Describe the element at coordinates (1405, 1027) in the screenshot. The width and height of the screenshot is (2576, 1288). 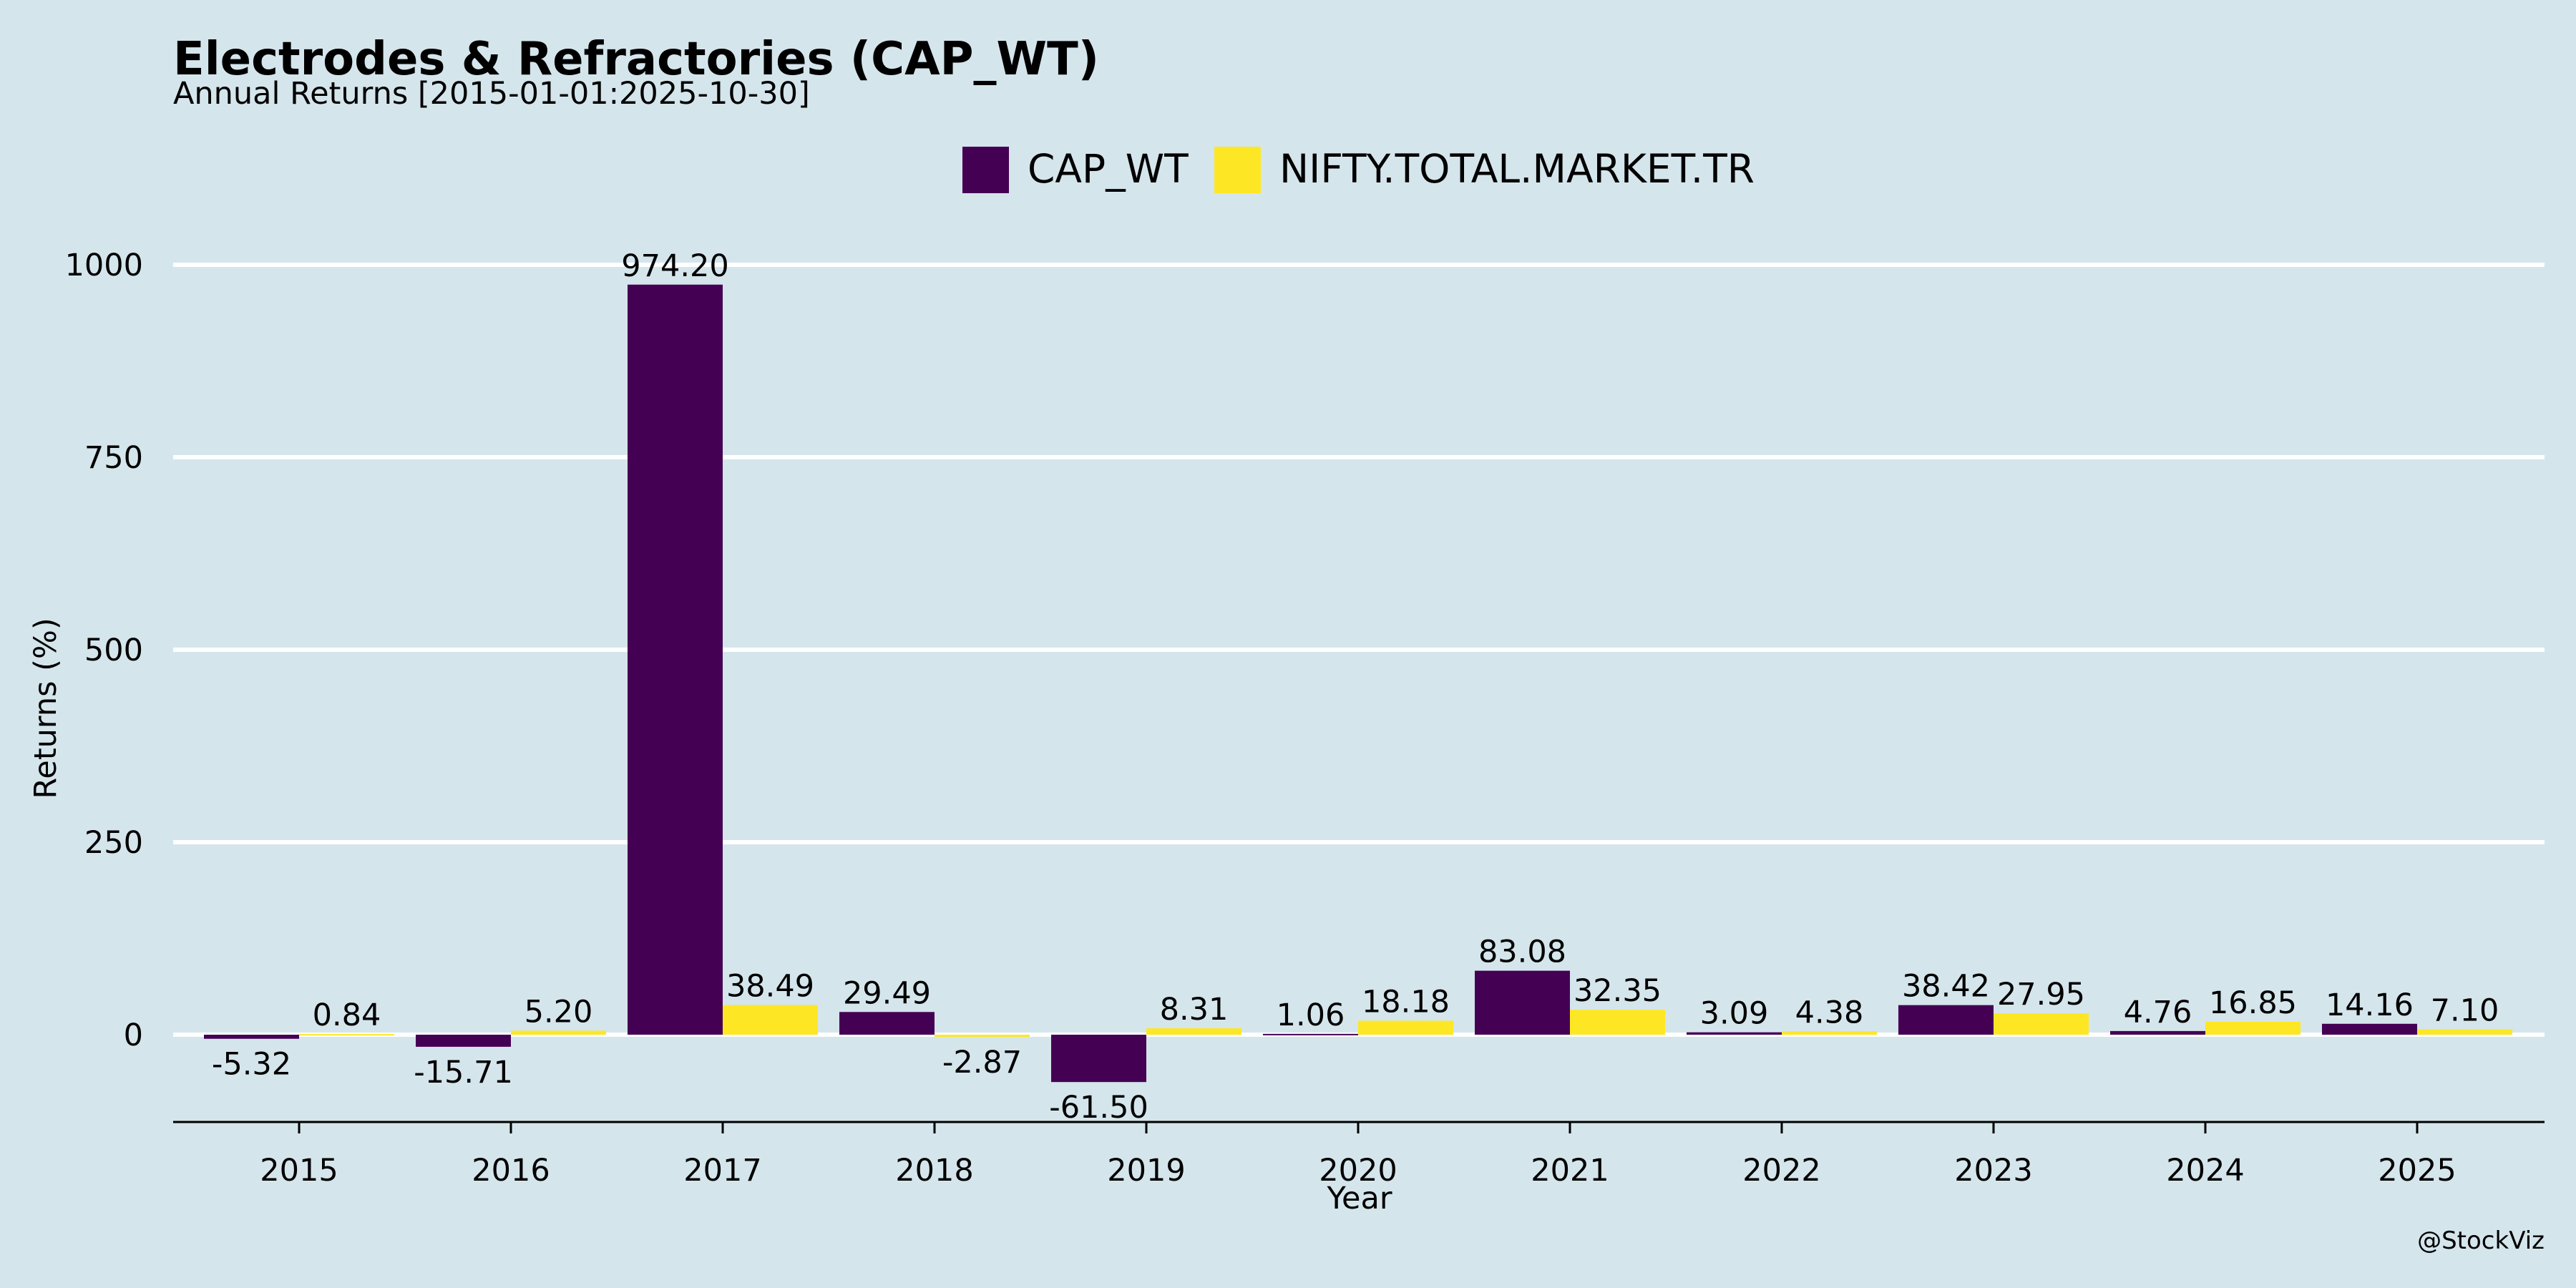
I see `bar-nifty-2020` at that location.